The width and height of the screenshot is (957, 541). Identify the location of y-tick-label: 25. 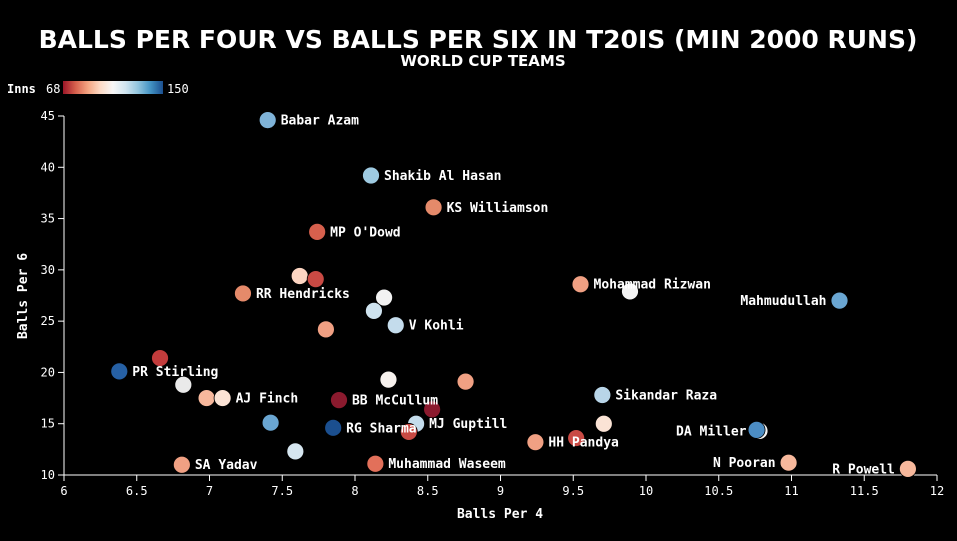
(48, 321).